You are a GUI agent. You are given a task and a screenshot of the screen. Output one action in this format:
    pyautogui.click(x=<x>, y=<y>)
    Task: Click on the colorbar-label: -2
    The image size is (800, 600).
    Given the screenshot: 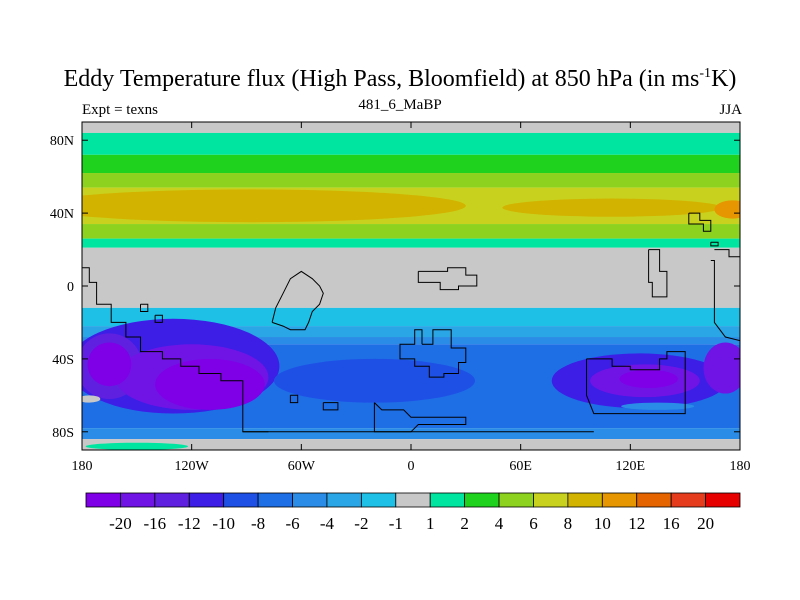 What is the action you would take?
    pyautogui.click(x=361, y=523)
    